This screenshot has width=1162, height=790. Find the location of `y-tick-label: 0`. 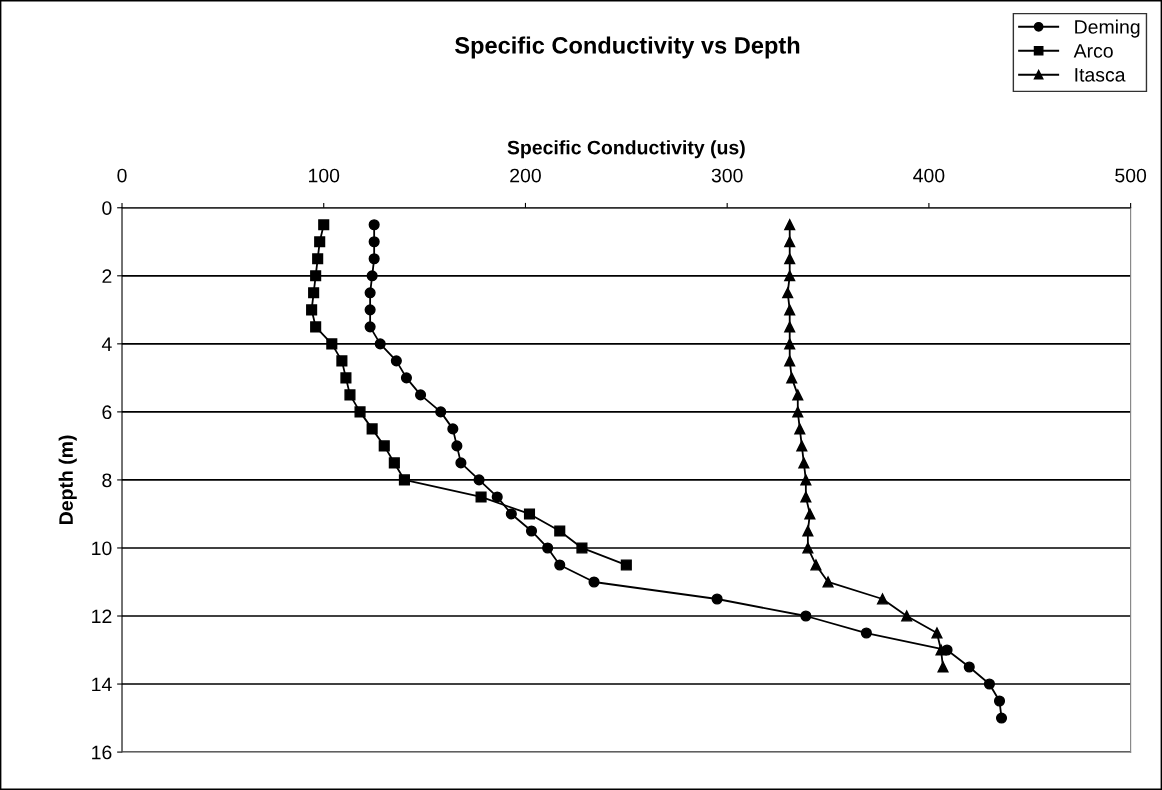

y-tick-label: 0 is located at coordinates (107, 208).